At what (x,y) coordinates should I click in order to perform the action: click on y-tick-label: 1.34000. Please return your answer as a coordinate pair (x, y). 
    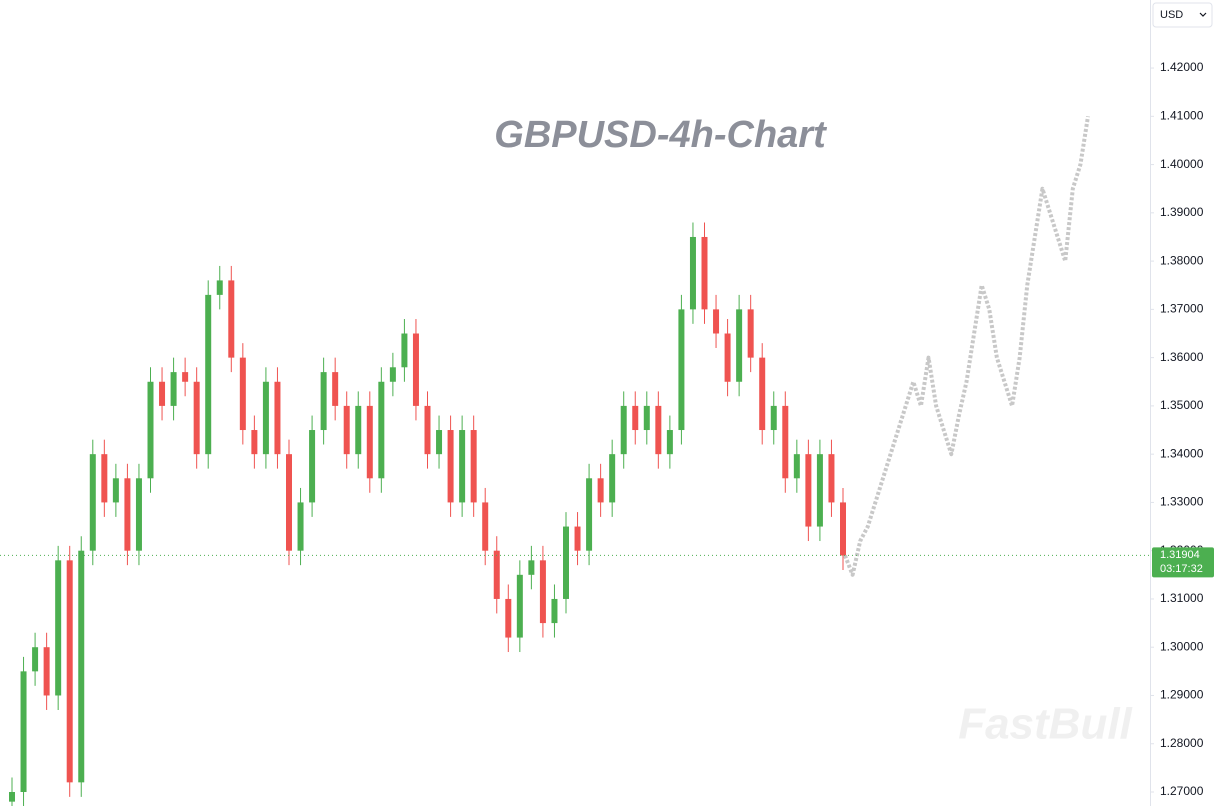
    Looking at the image, I should click on (1182, 453).